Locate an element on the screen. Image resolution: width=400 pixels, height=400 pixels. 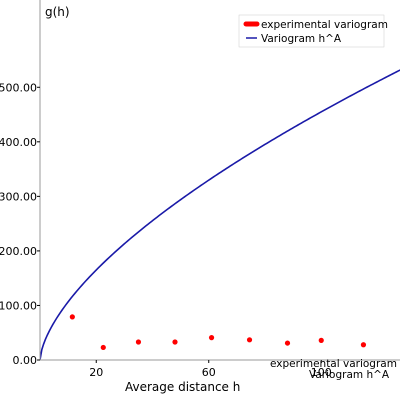
legend: experimental variogram Variogram h^A is located at coordinates (313, 31).